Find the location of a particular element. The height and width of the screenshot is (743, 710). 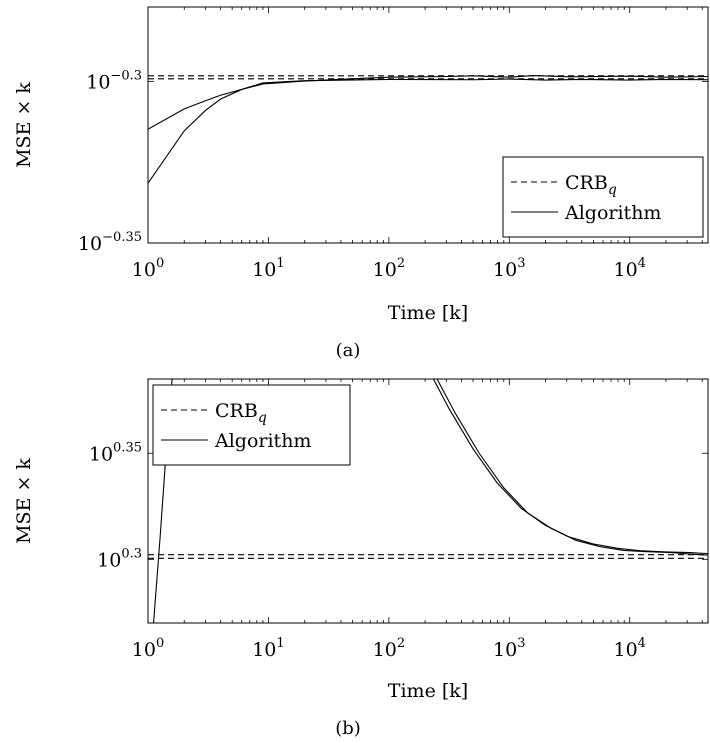

y-tick-label: 10−0.3 is located at coordinates (114, 80).